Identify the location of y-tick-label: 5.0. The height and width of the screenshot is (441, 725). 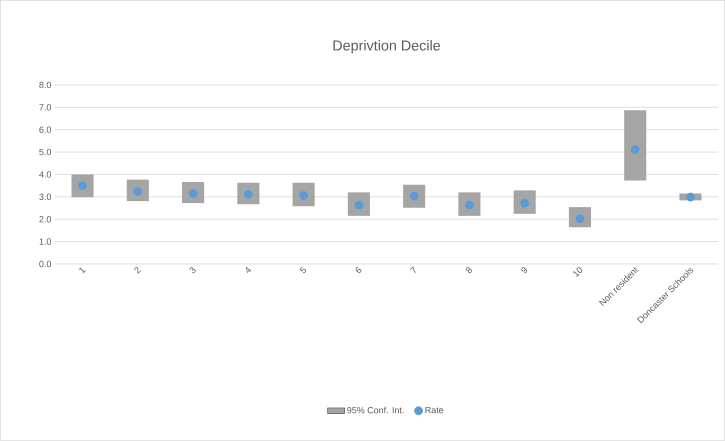
(45, 152).